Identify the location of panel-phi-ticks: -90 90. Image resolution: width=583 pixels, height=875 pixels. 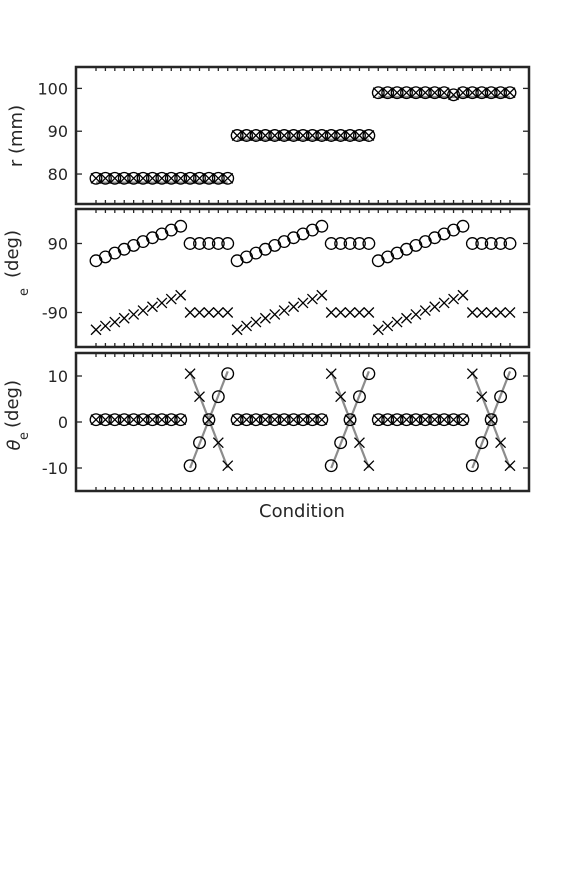
(285, 278).